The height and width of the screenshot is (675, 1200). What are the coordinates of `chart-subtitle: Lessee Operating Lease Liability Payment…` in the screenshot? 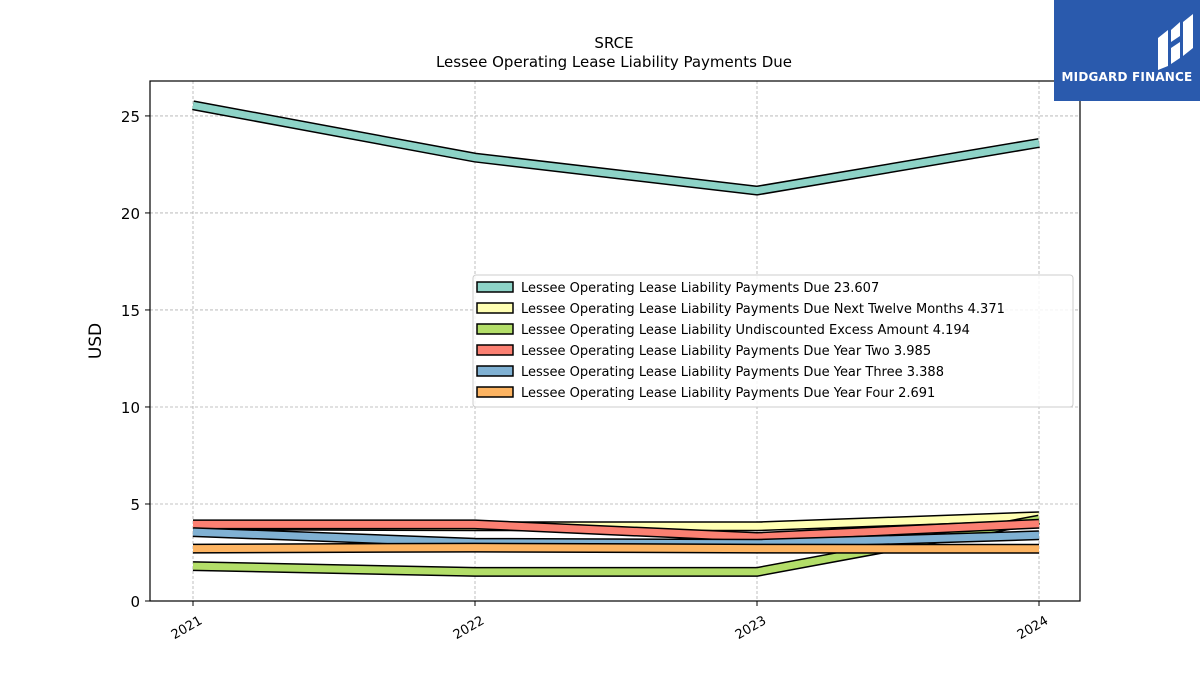 It's located at (614, 62).